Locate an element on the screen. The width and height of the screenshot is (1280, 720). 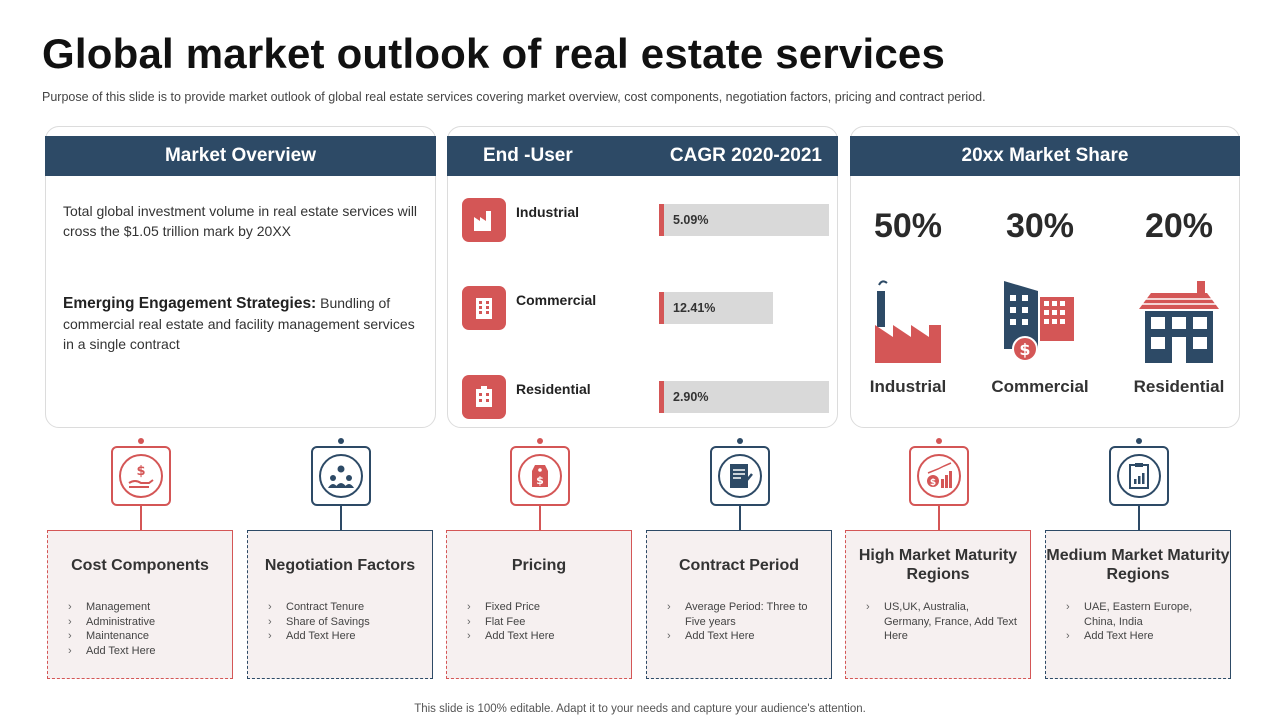
market-share-item-industrial: 50% Industrial is located at coordinates (908, 302).